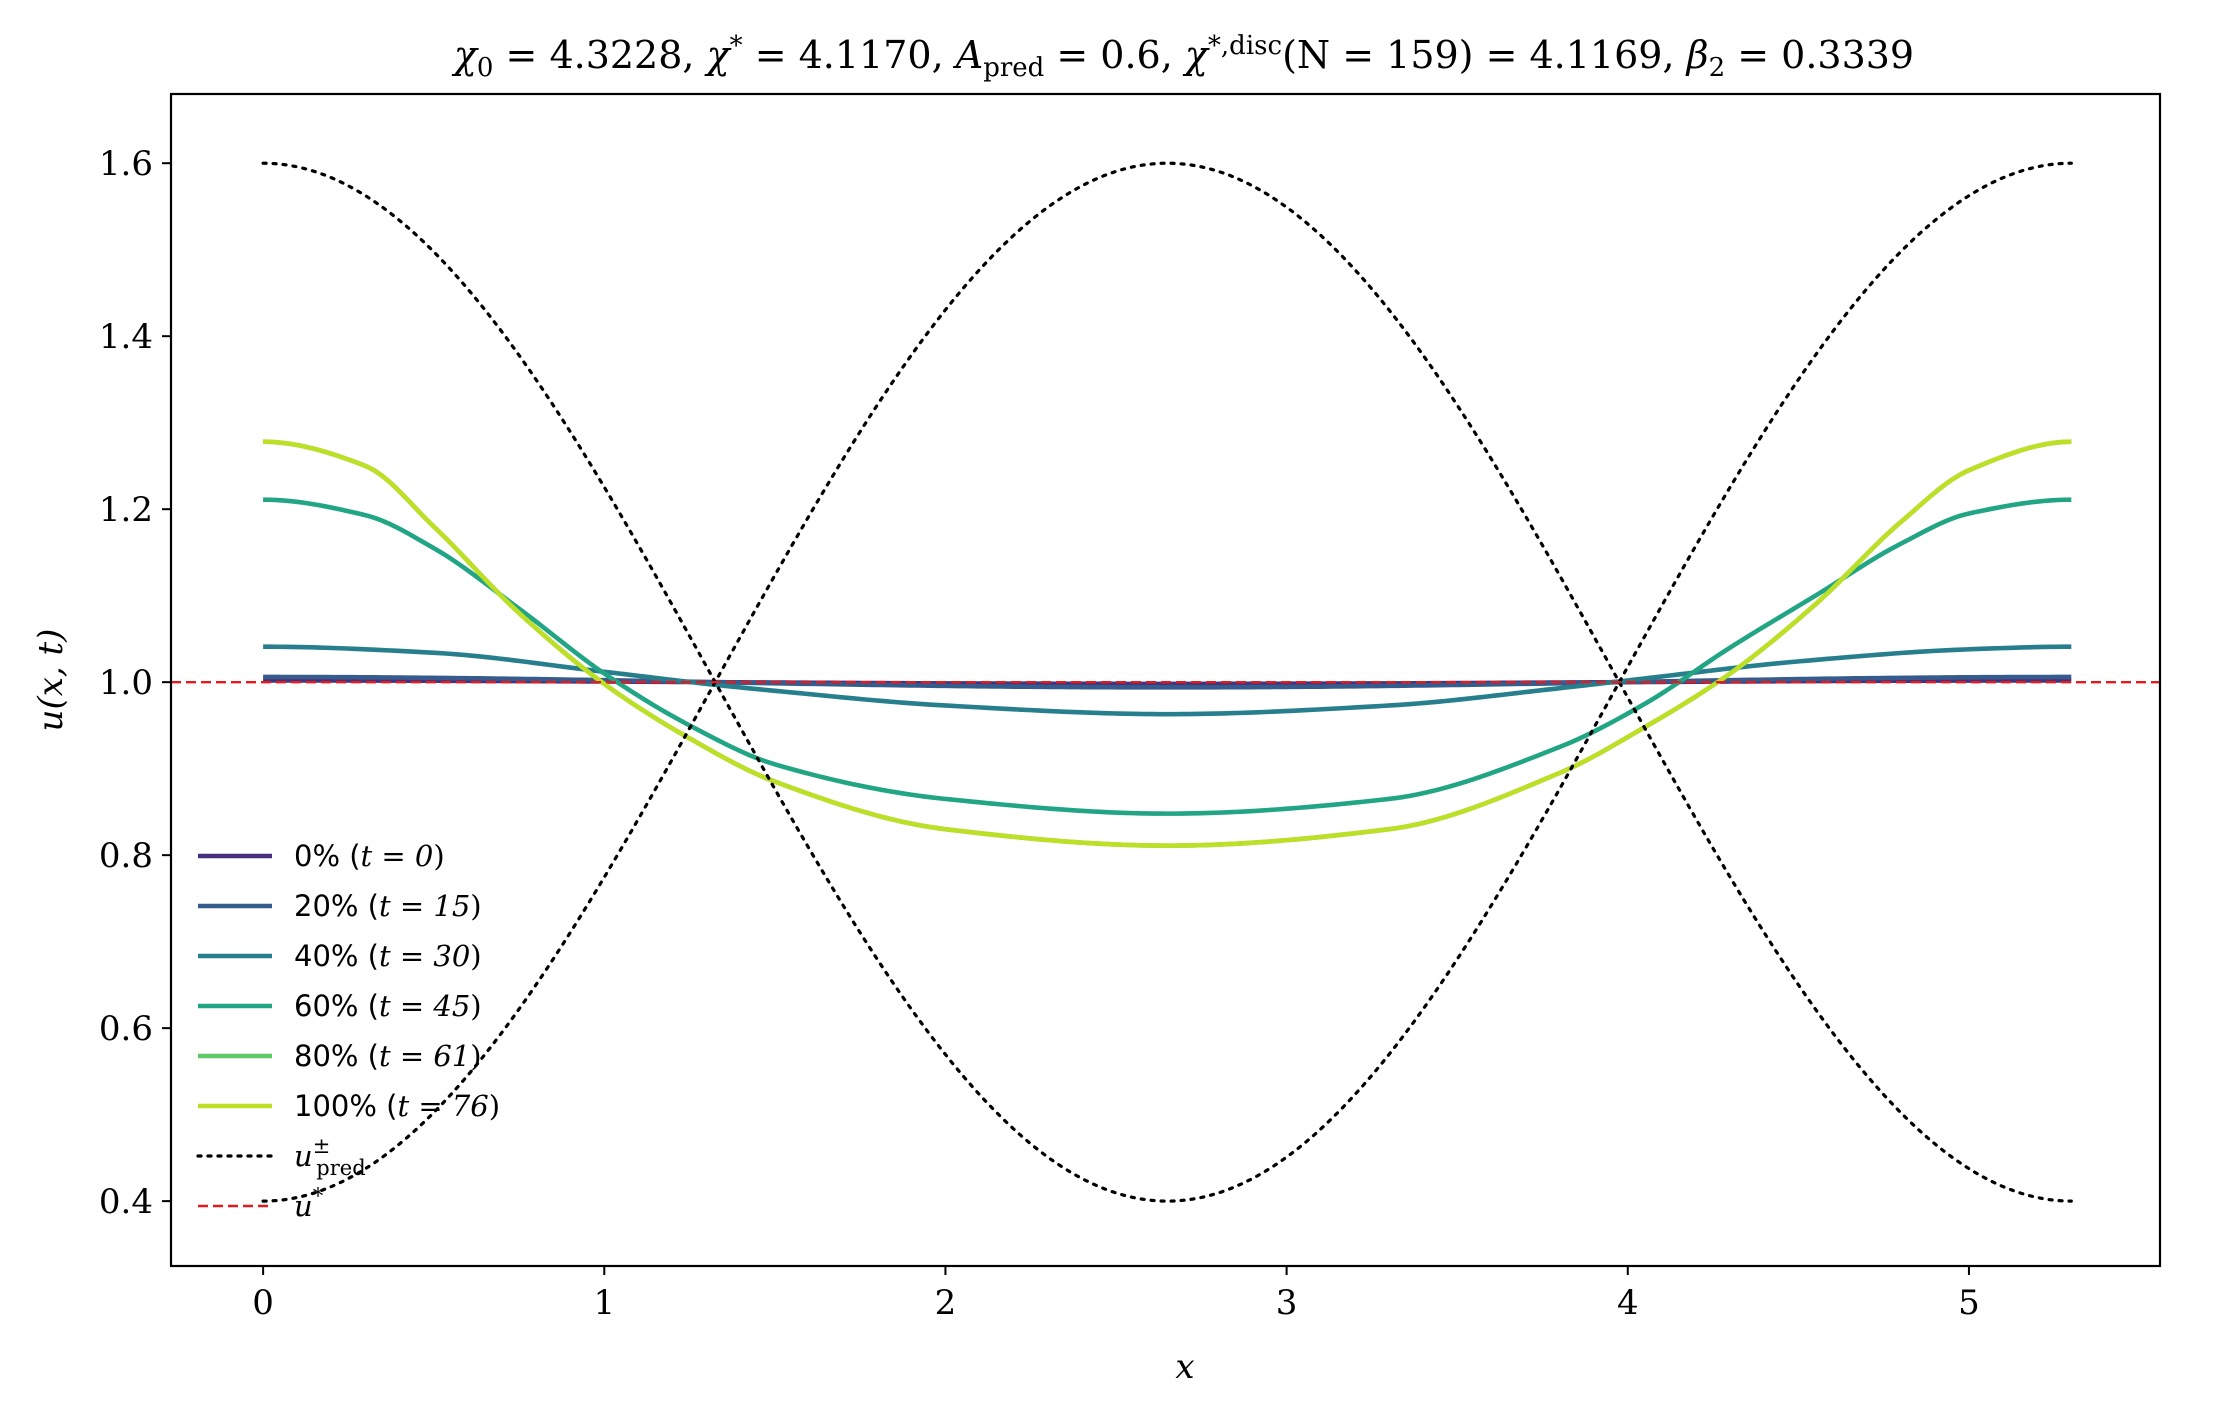  What do you see at coordinates (309, 1203) in the screenshot?
I see `legend-label-u: u*` at bounding box center [309, 1203].